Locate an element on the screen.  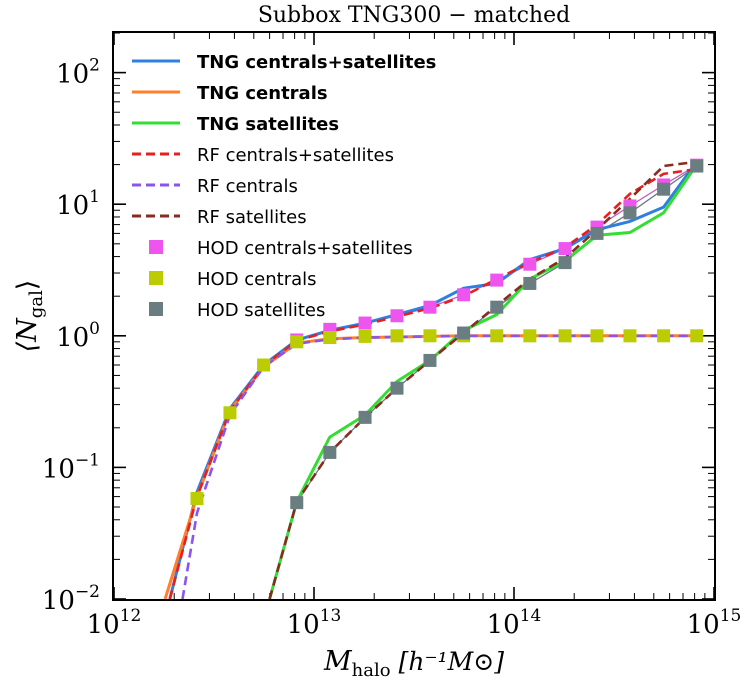
y-tick-labels: 10⁻² 10⁻¹ 10⁰ 10¹ 10² is located at coordinates (71, 336).